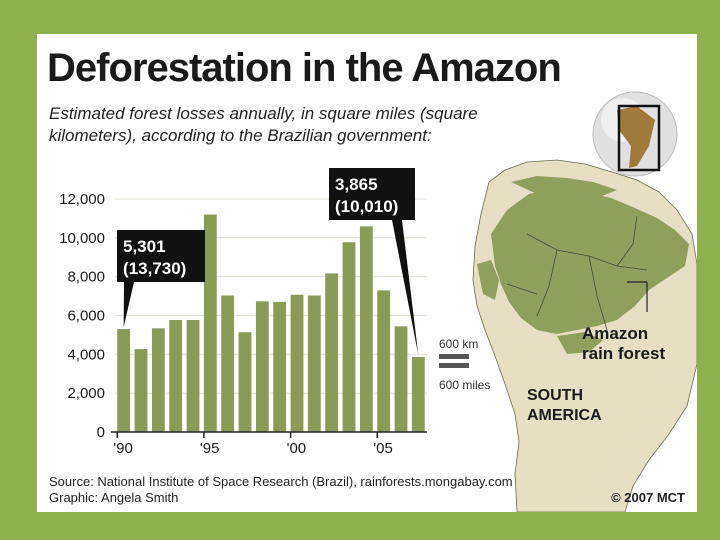 This screenshot has height=540, width=720. What do you see at coordinates (615, 333) in the screenshot?
I see `rainforest-label-line1: Amazon` at bounding box center [615, 333].